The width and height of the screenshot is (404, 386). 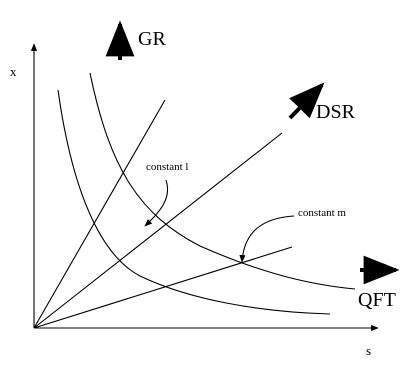 What do you see at coordinates (306, 101) in the screenshot?
I see `dsr-arrow` at bounding box center [306, 101].